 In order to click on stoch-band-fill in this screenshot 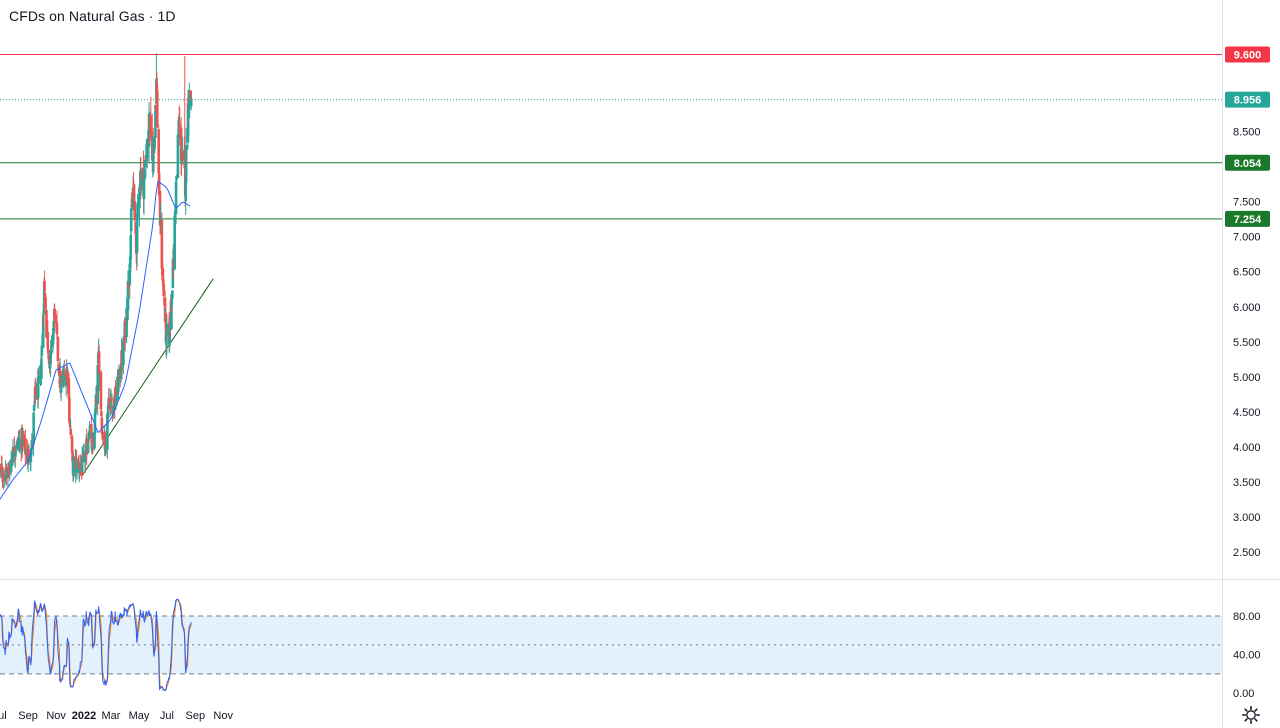, I will do `click(611, 645)`.